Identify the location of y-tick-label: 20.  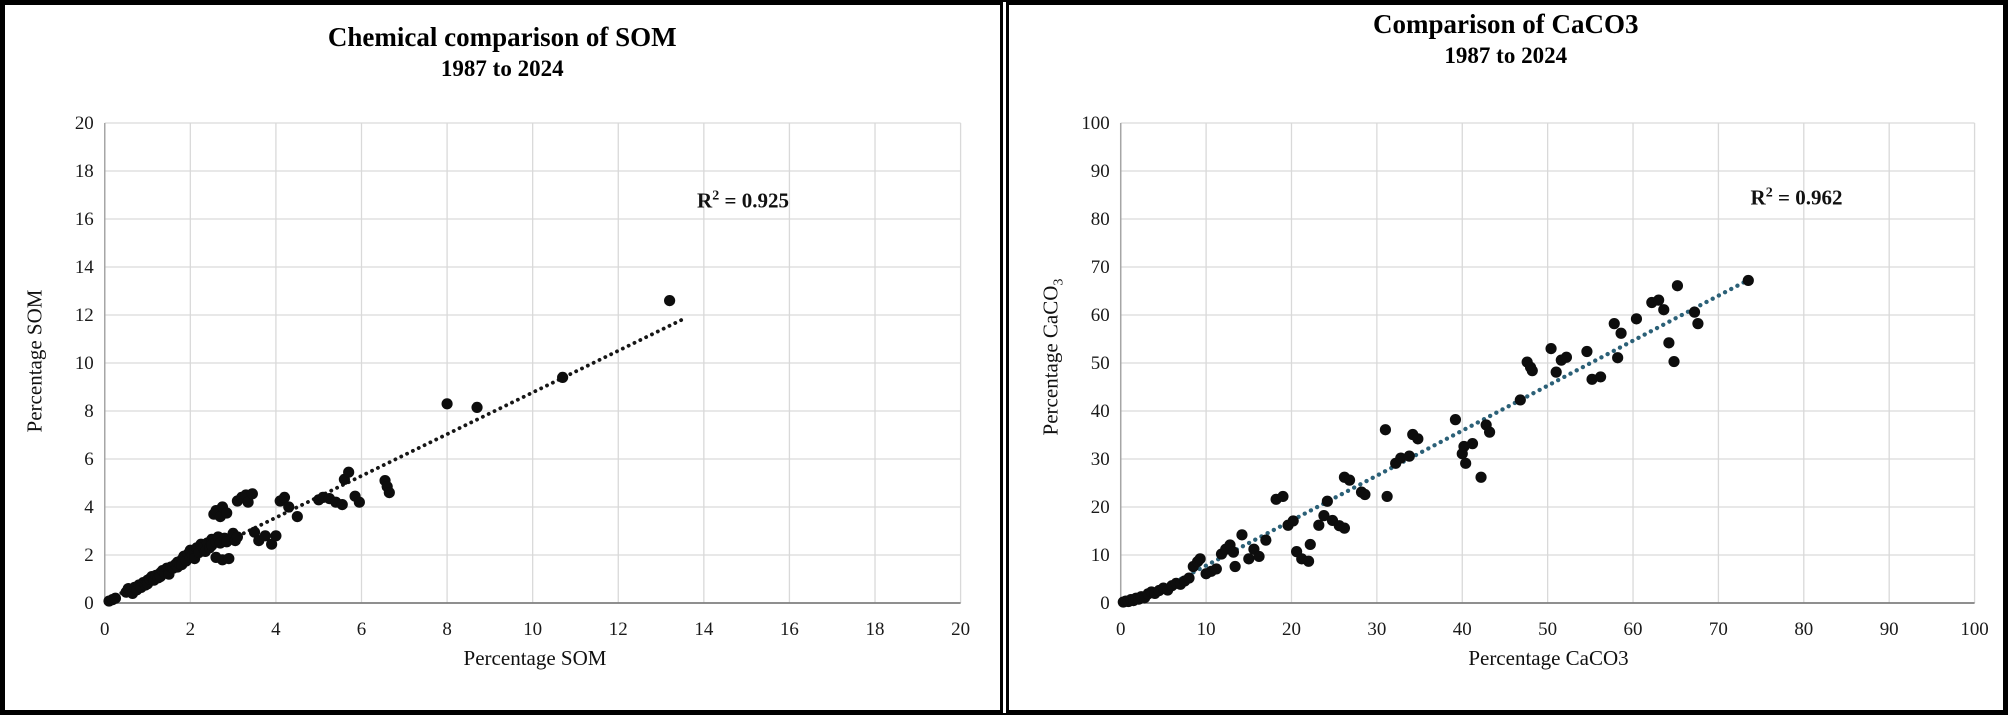
(1099, 507).